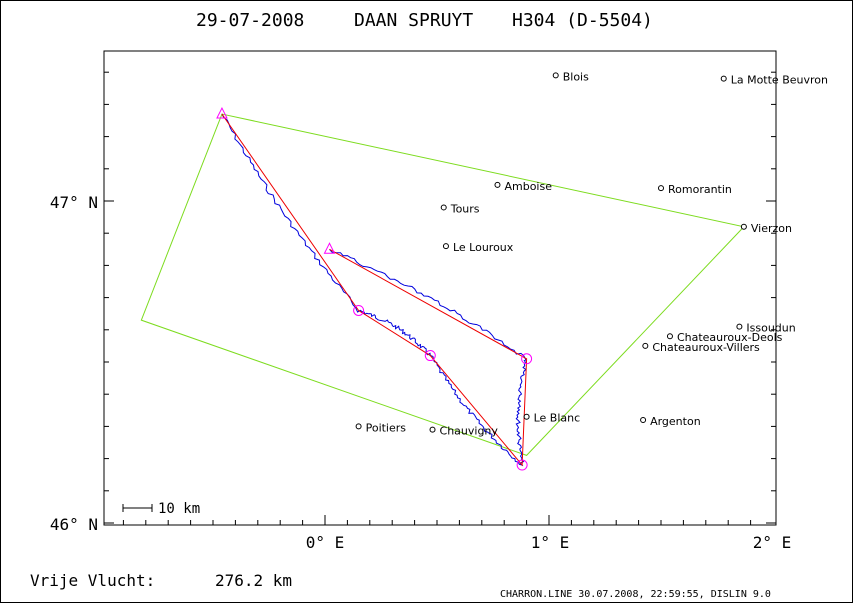 This screenshot has width=853, height=603. Describe the element at coordinates (179, 509) in the screenshot. I see `scale-bar-label: 10 km` at that location.